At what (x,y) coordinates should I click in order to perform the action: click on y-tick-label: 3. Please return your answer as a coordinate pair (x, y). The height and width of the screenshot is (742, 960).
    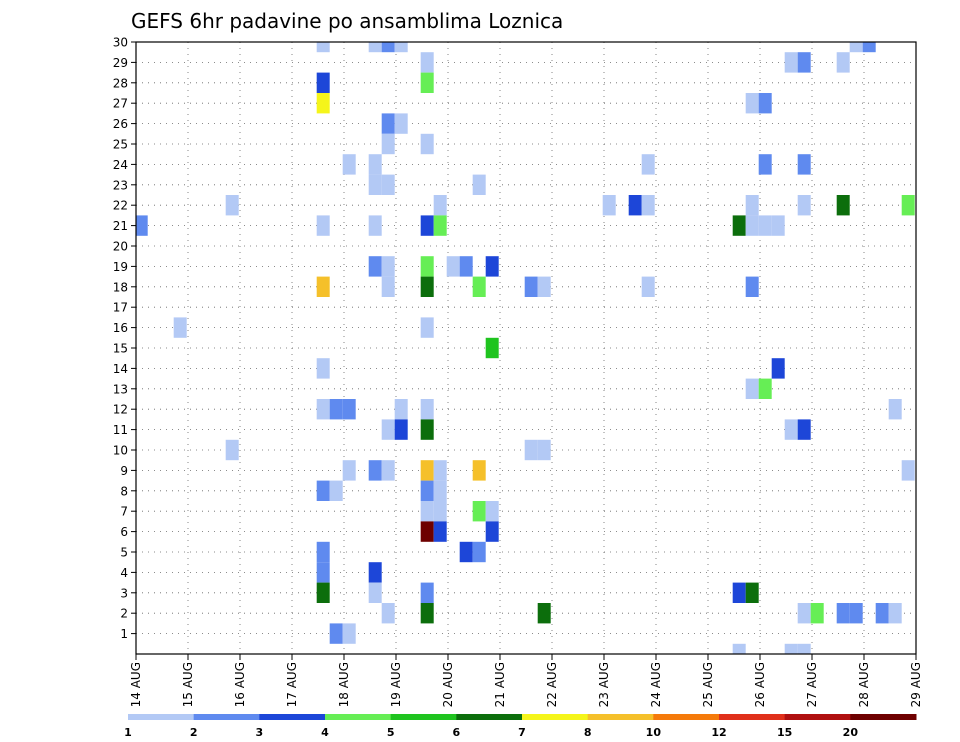
    Looking at the image, I should click on (124, 593).